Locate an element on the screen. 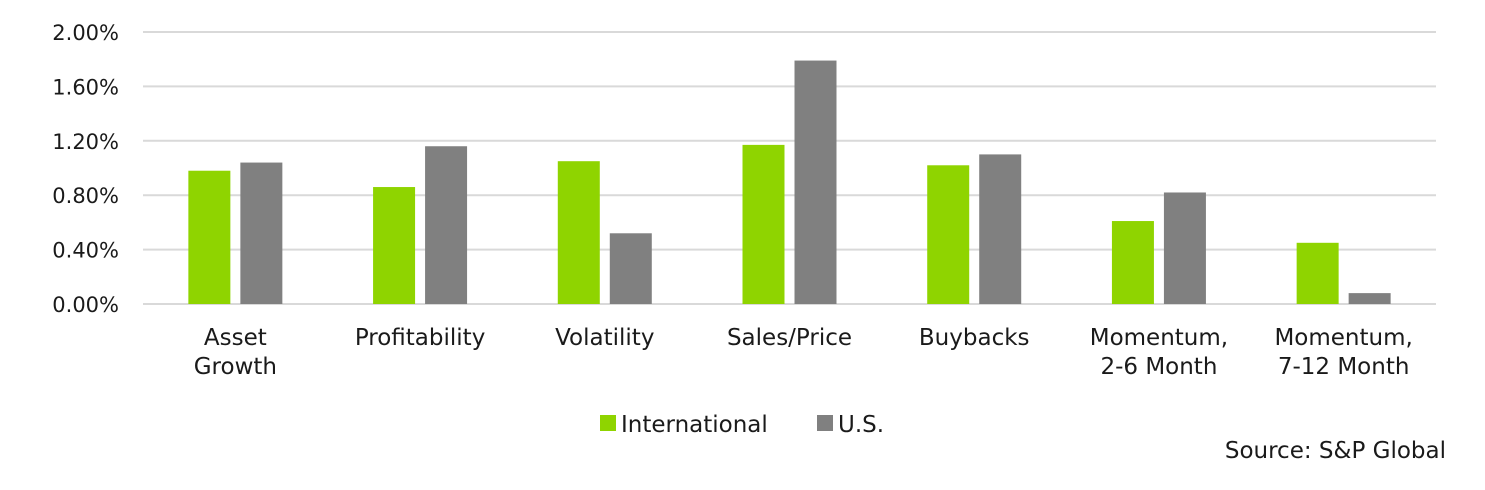 The width and height of the screenshot is (1485, 490). category-label: Asset is located at coordinates (235, 338).